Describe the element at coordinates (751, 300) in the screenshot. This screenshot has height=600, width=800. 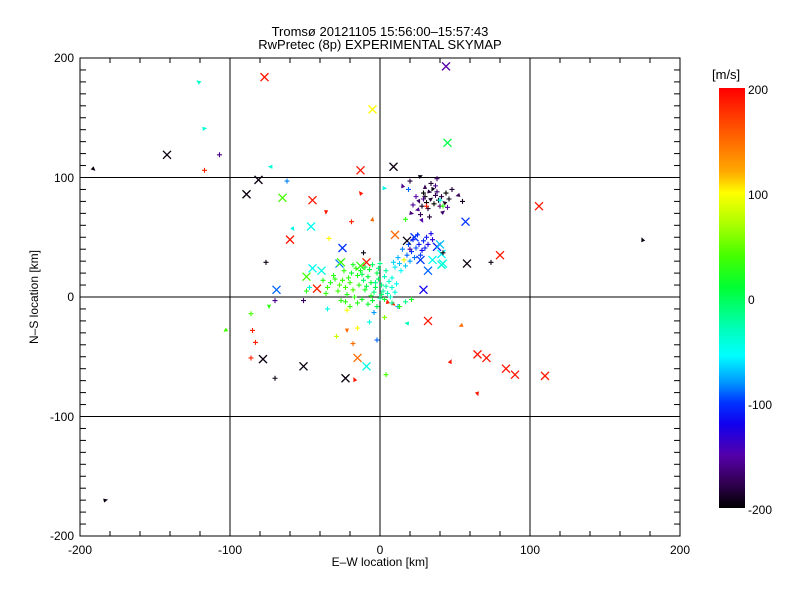
I see `colorbar-tick-label: 0` at that location.